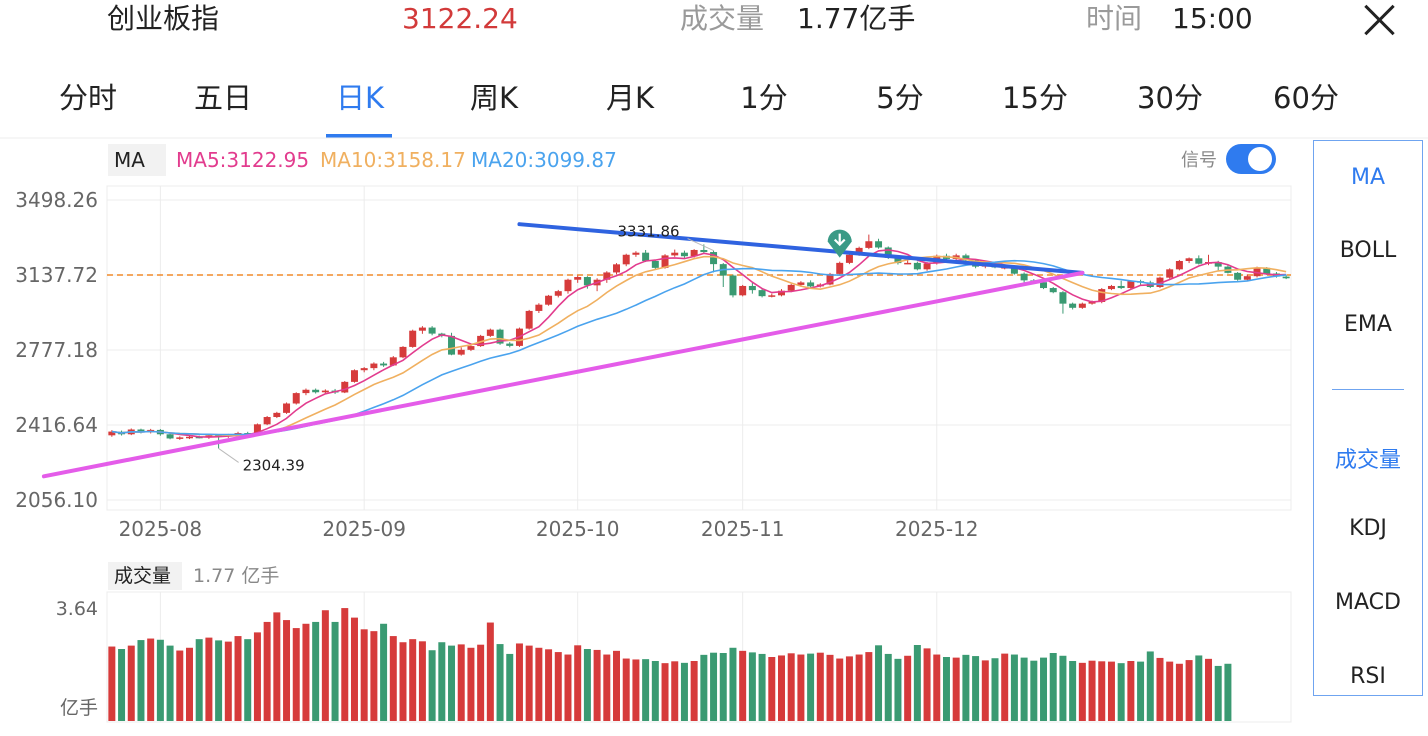  Describe the element at coordinates (1368, 676) in the screenshot. I see `indicator-rsi: RSI` at that location.